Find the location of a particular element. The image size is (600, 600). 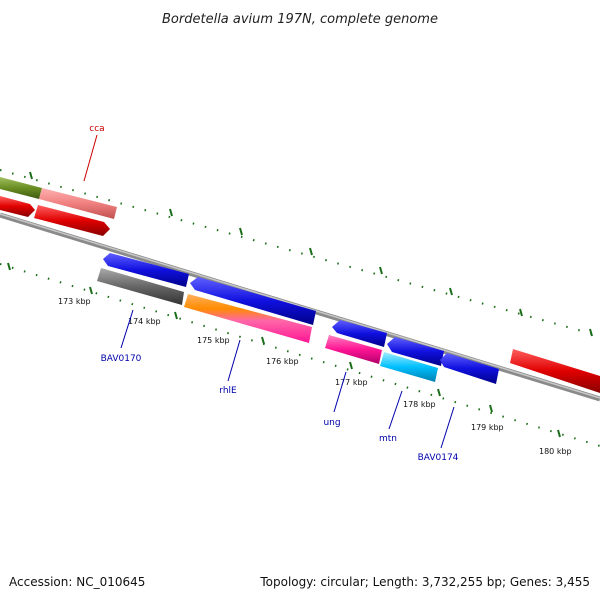

feature-pink-cca is located at coordinates (78, 203).